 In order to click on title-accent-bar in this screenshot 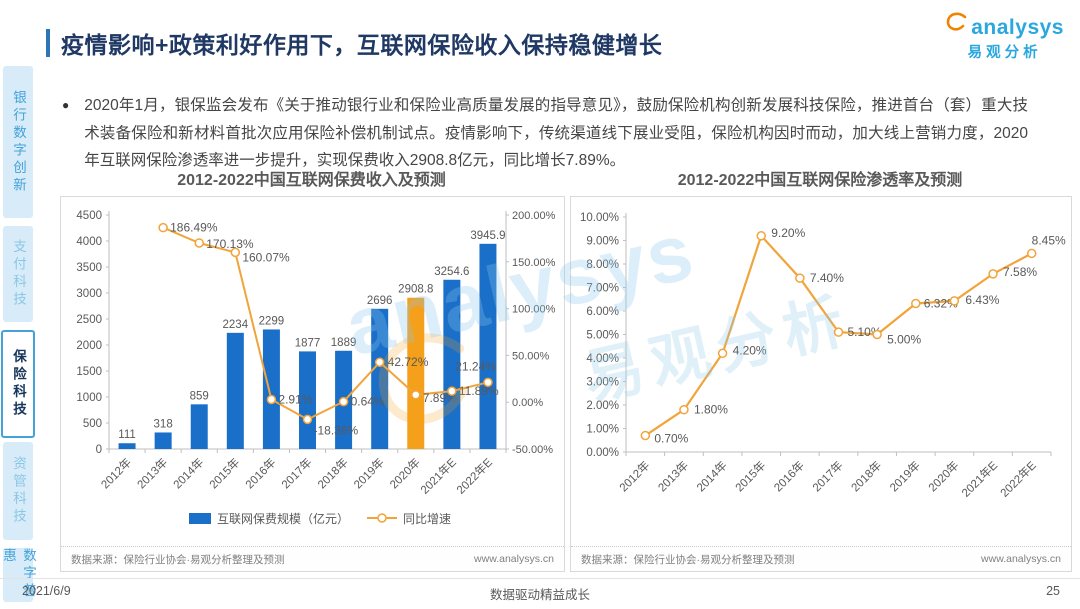, I will do `click(48, 43)`.